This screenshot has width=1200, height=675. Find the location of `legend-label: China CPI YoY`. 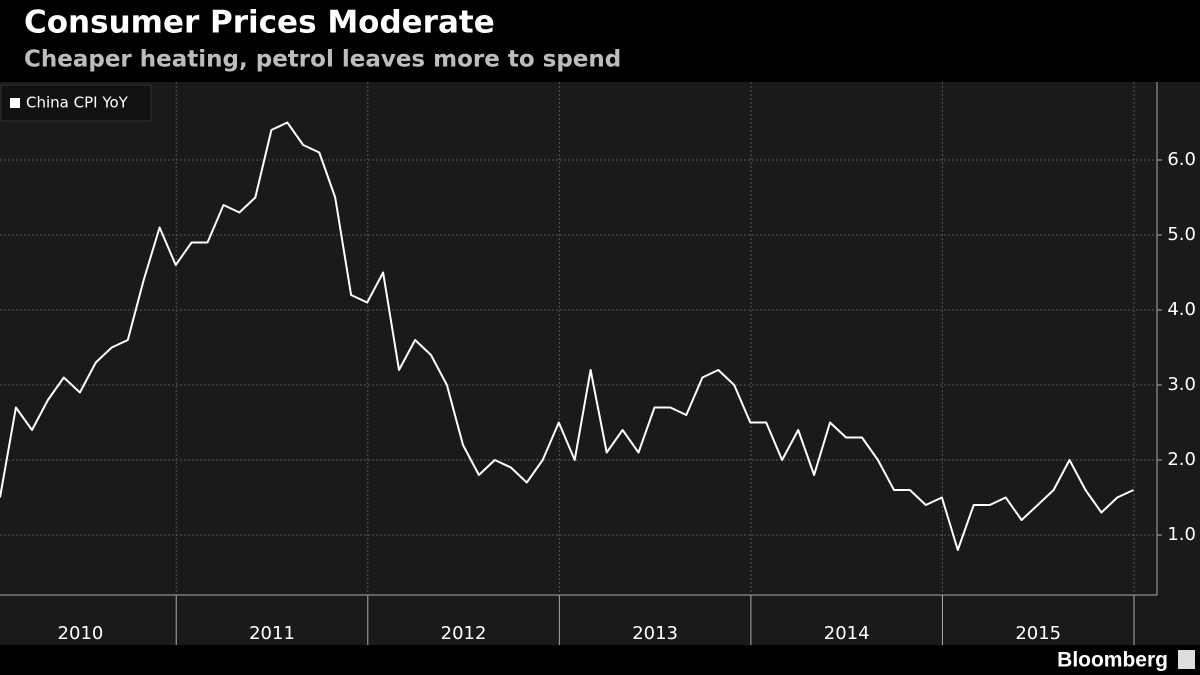

legend-label: China CPI YoY is located at coordinates (77, 103).